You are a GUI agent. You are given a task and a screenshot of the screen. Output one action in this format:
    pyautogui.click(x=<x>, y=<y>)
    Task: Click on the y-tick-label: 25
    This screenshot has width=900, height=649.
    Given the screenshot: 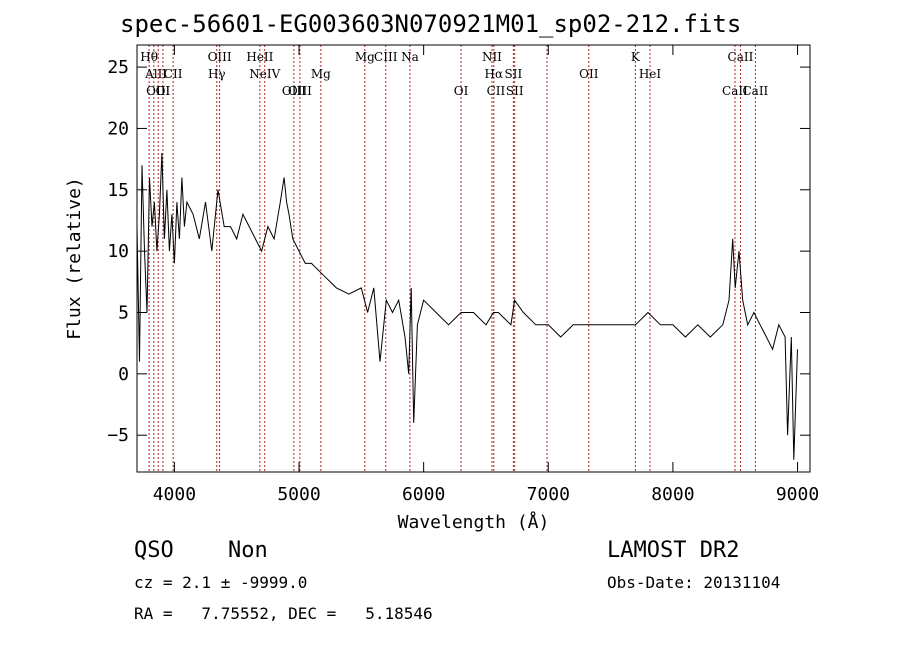 What is the action you would take?
    pyautogui.click(x=118, y=67)
    